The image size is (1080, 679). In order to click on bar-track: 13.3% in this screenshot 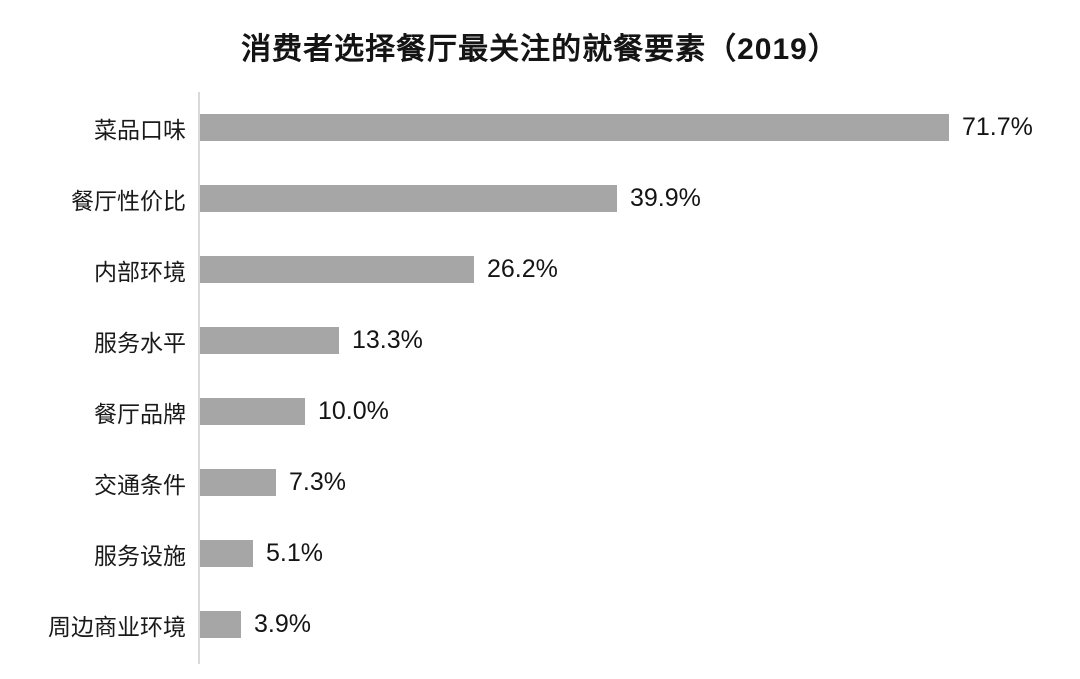, I will do `click(640, 340)`.